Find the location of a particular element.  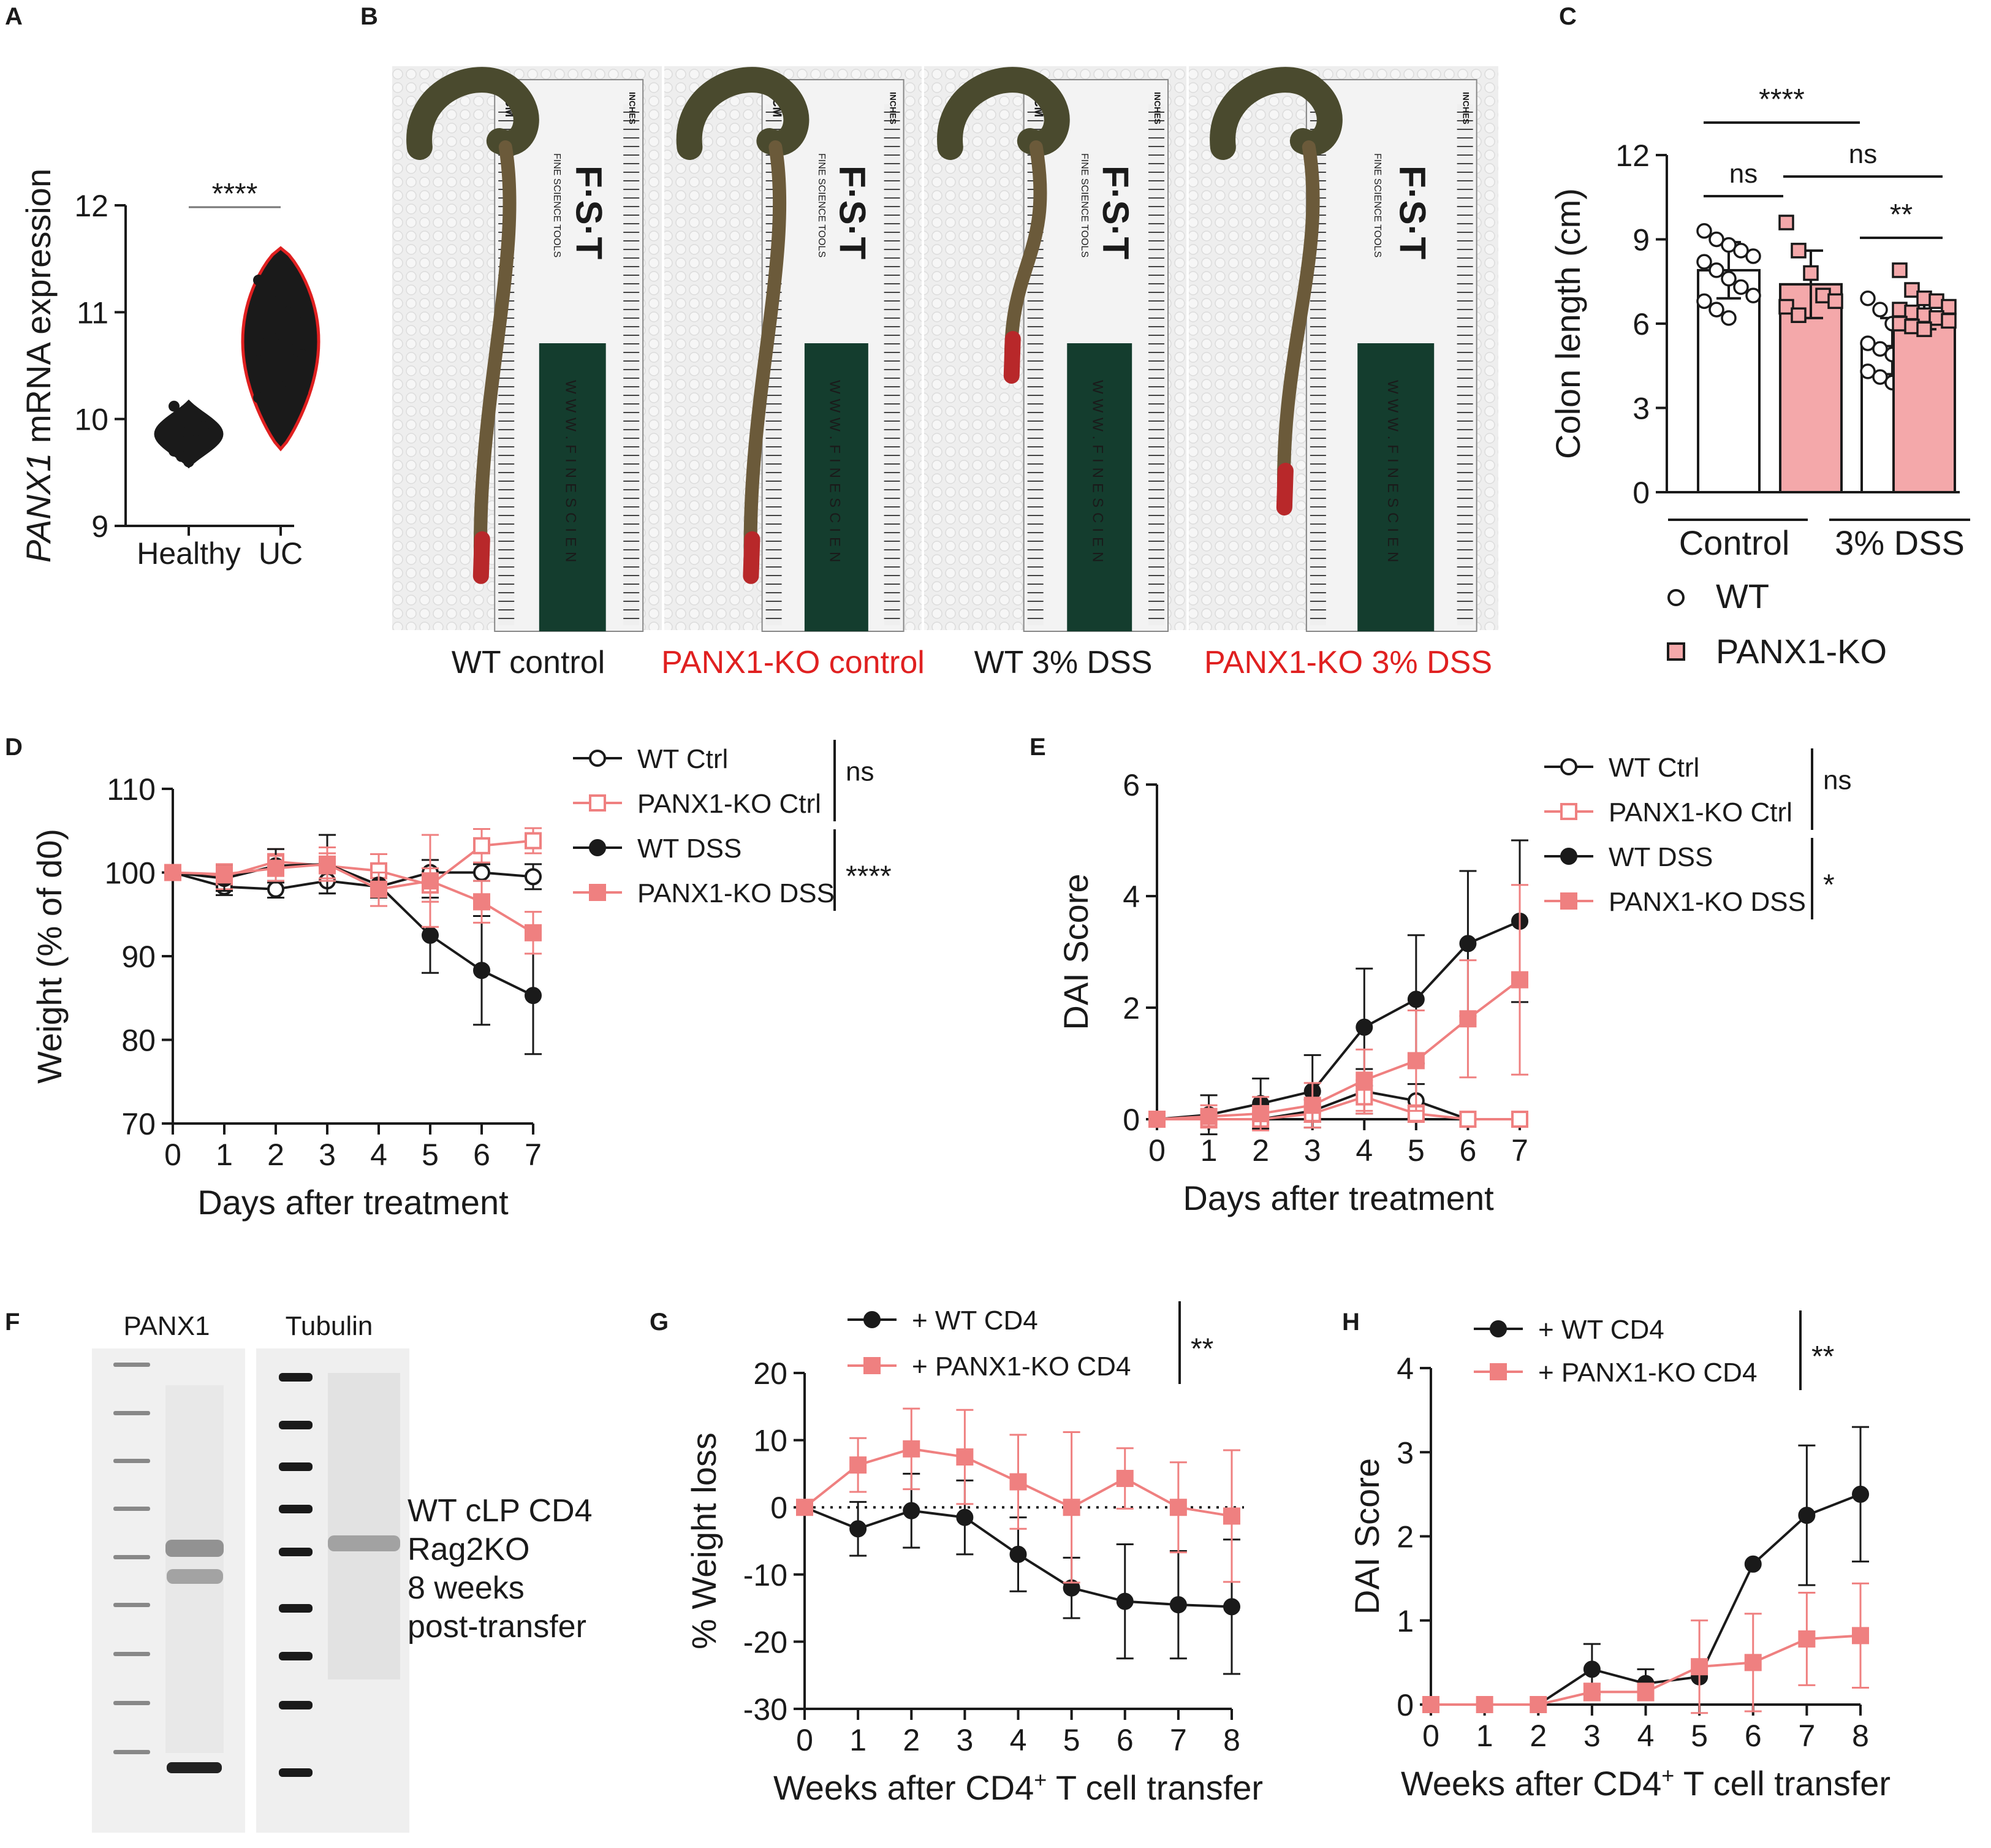

ruler-ticks-inches is located at coordinates (1465, 364).